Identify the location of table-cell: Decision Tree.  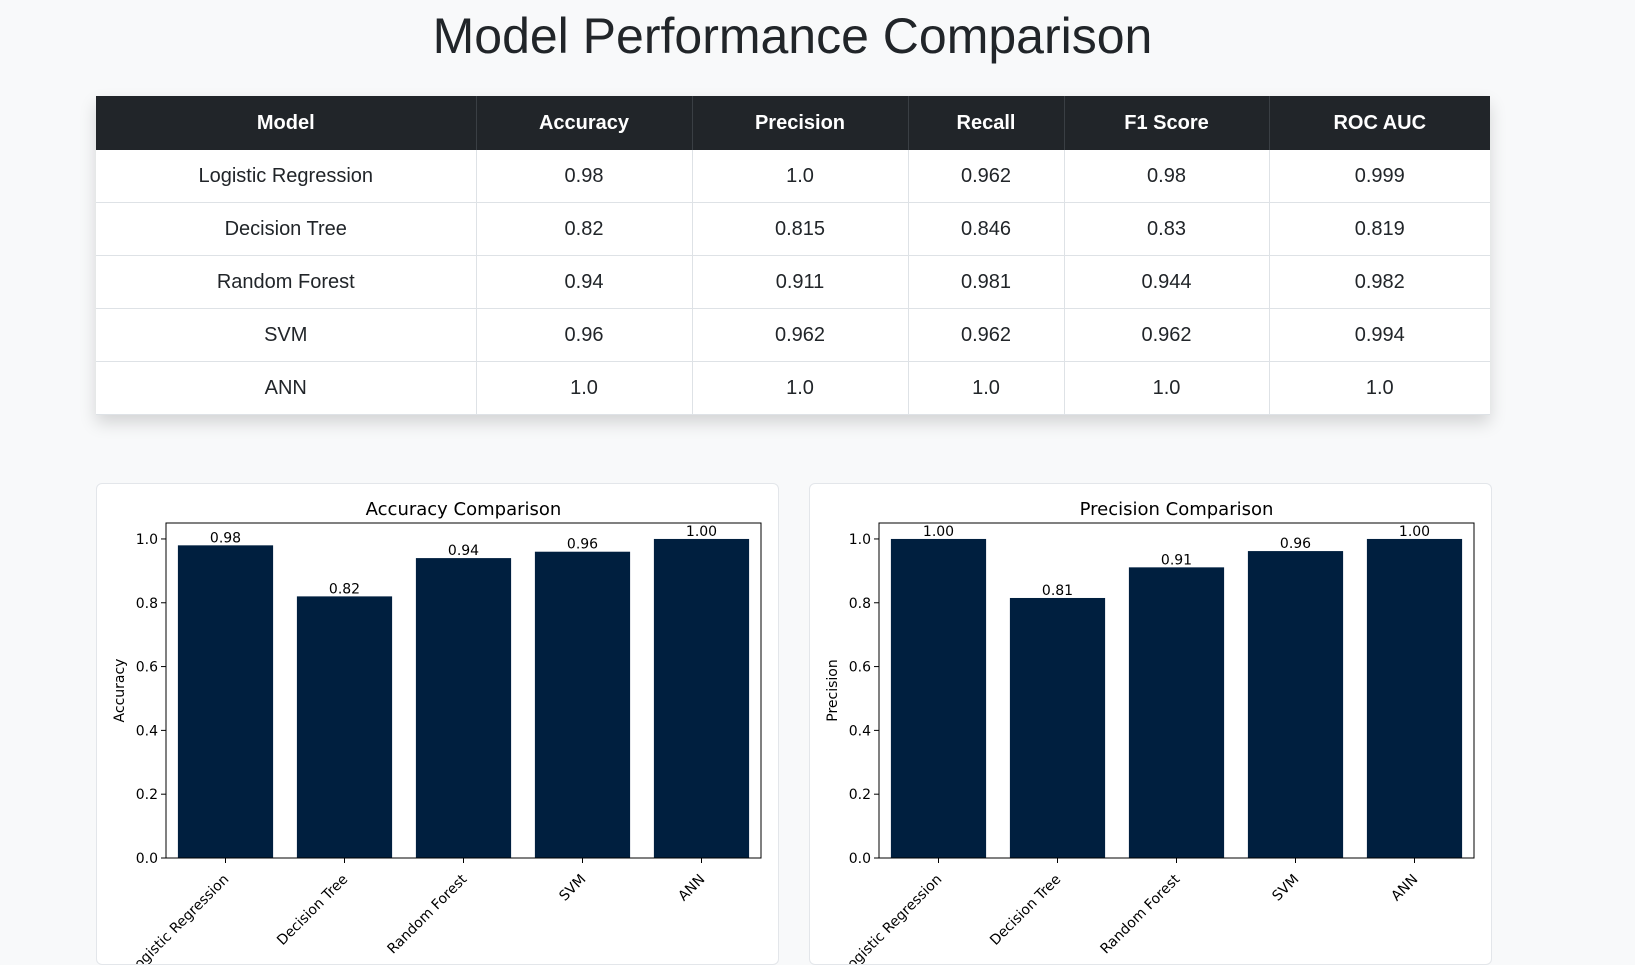
(286, 229).